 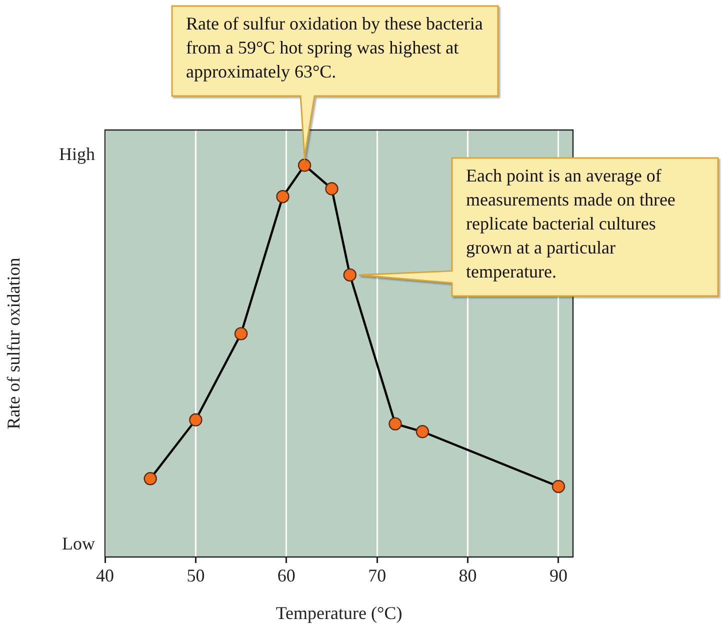 I want to click on y-axis-title: Rate of sulfur oxidation, so click(x=14, y=344).